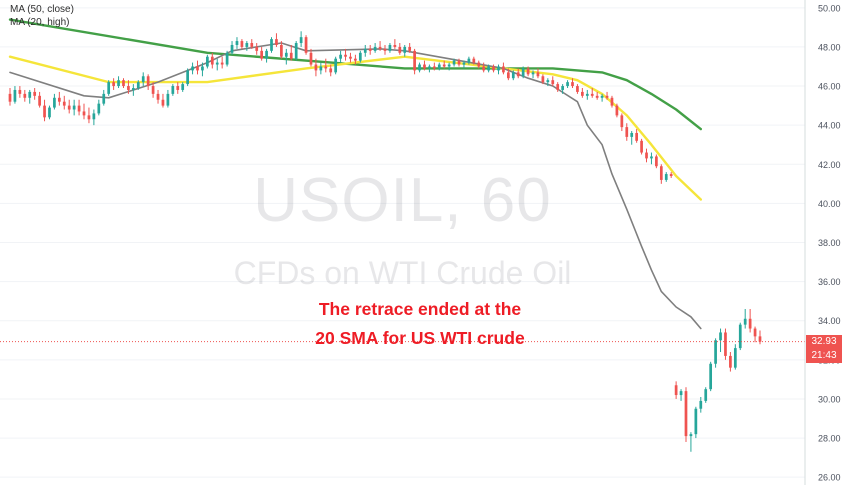  What do you see at coordinates (829, 165) in the screenshot?
I see `price-tick-label: 42.00` at bounding box center [829, 165].